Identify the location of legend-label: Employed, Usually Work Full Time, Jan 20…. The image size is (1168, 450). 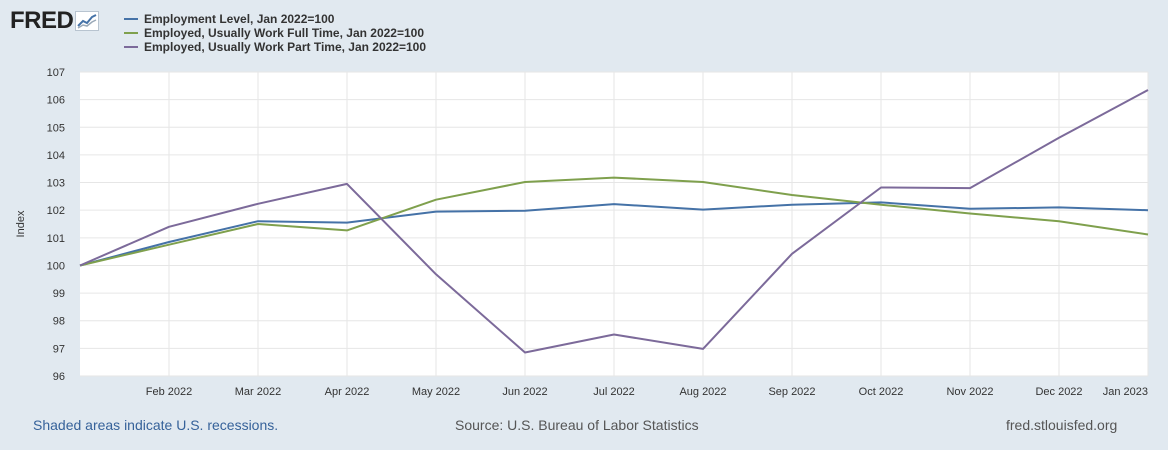
(284, 33).